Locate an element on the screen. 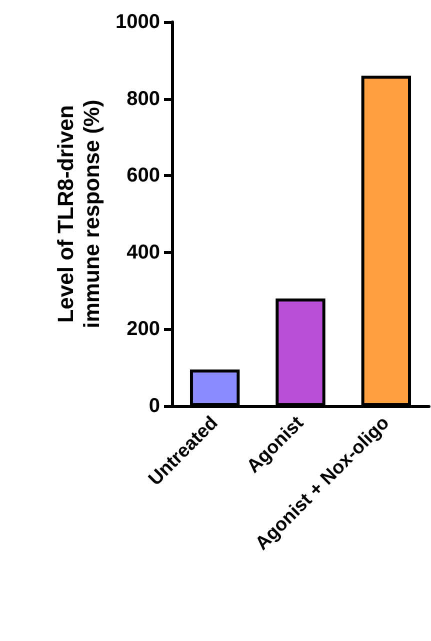 Image resolution: width=431 pixels, height=641 pixels. y-tick-label: 400 is located at coordinates (143, 252).